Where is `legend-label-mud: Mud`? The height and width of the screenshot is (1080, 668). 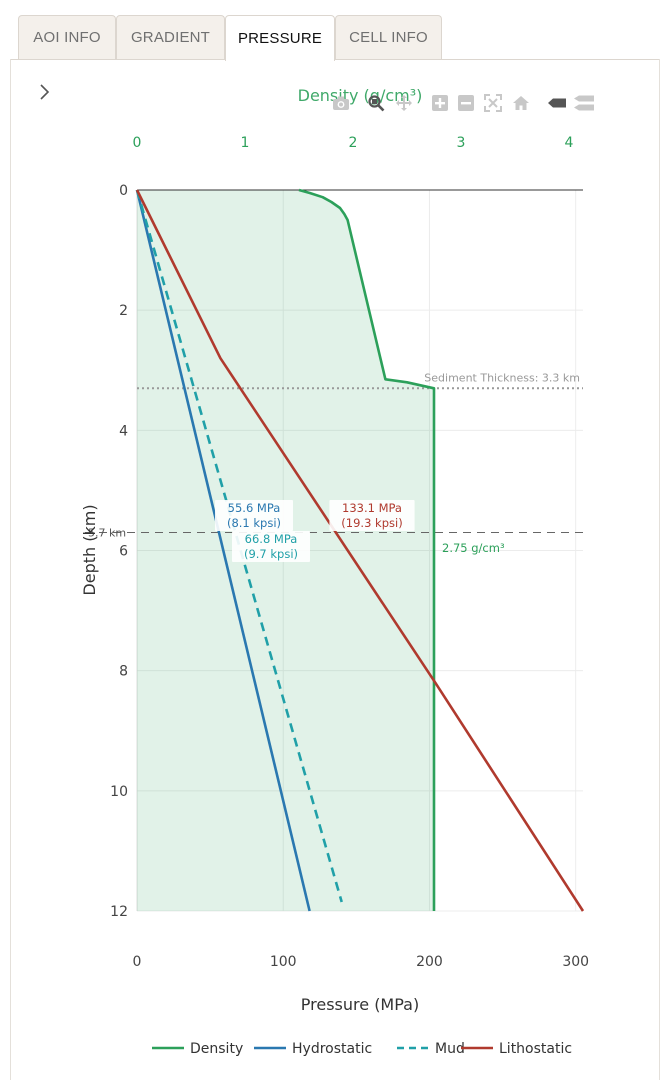 legend-label-mud: Mud is located at coordinates (450, 1049).